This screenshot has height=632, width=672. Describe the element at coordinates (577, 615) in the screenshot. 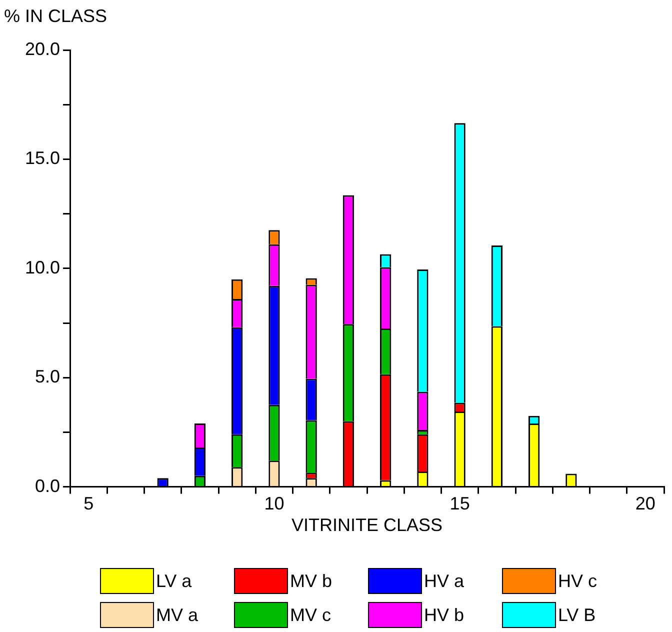

I see `legend-label: LV B` at that location.